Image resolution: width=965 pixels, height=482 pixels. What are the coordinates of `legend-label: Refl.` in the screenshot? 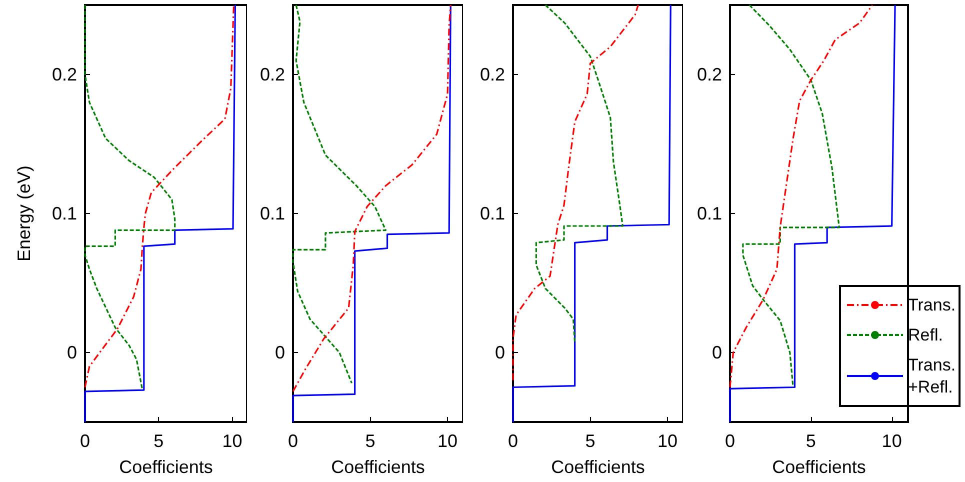 It's located at (925, 335).